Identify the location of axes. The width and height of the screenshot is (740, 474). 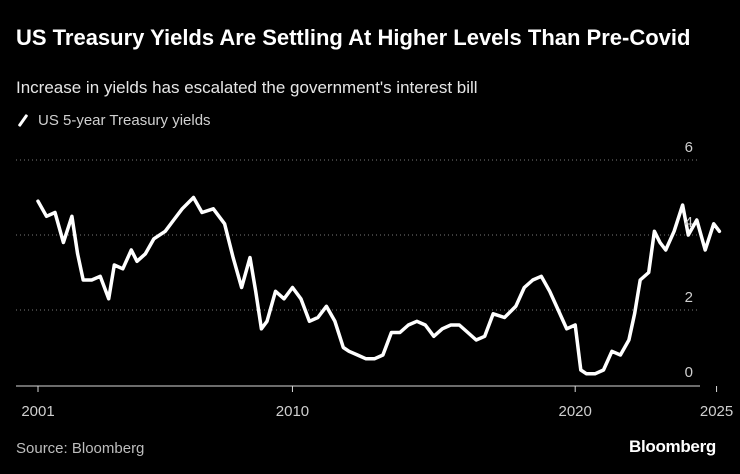
(367, 388).